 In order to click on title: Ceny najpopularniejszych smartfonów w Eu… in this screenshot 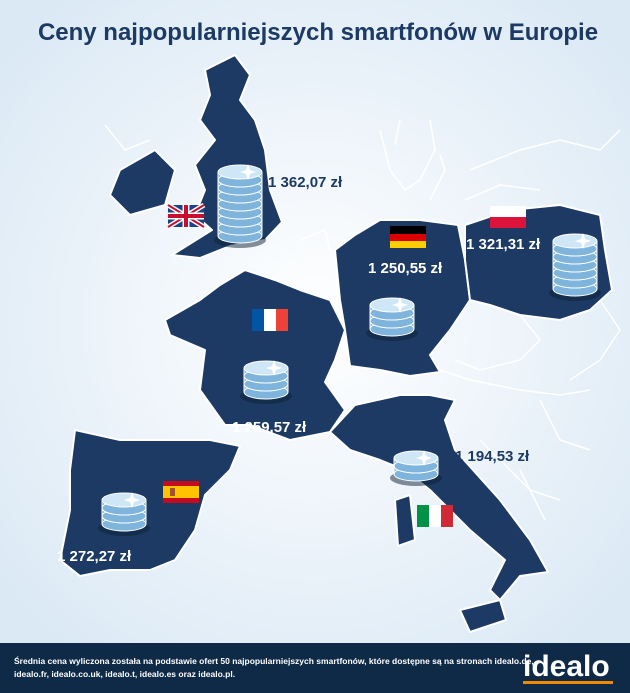, I will do `click(318, 32)`.